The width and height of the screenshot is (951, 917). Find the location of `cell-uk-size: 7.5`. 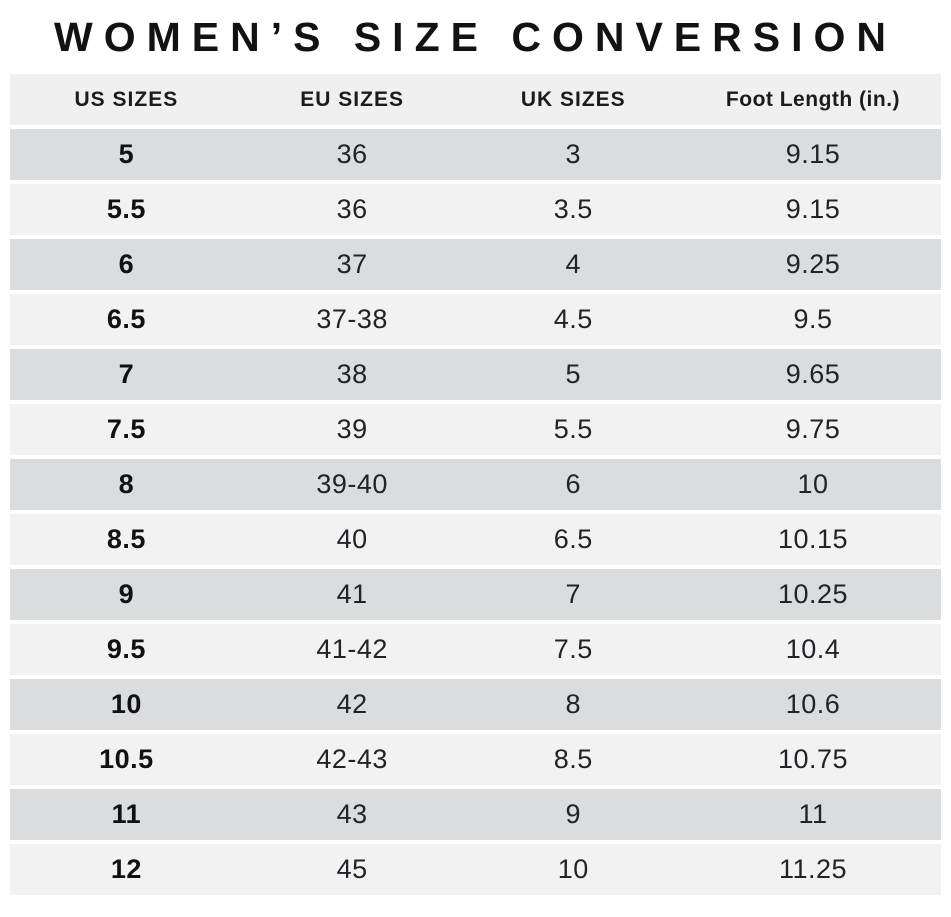

cell-uk-size: 7.5 is located at coordinates (573, 651).